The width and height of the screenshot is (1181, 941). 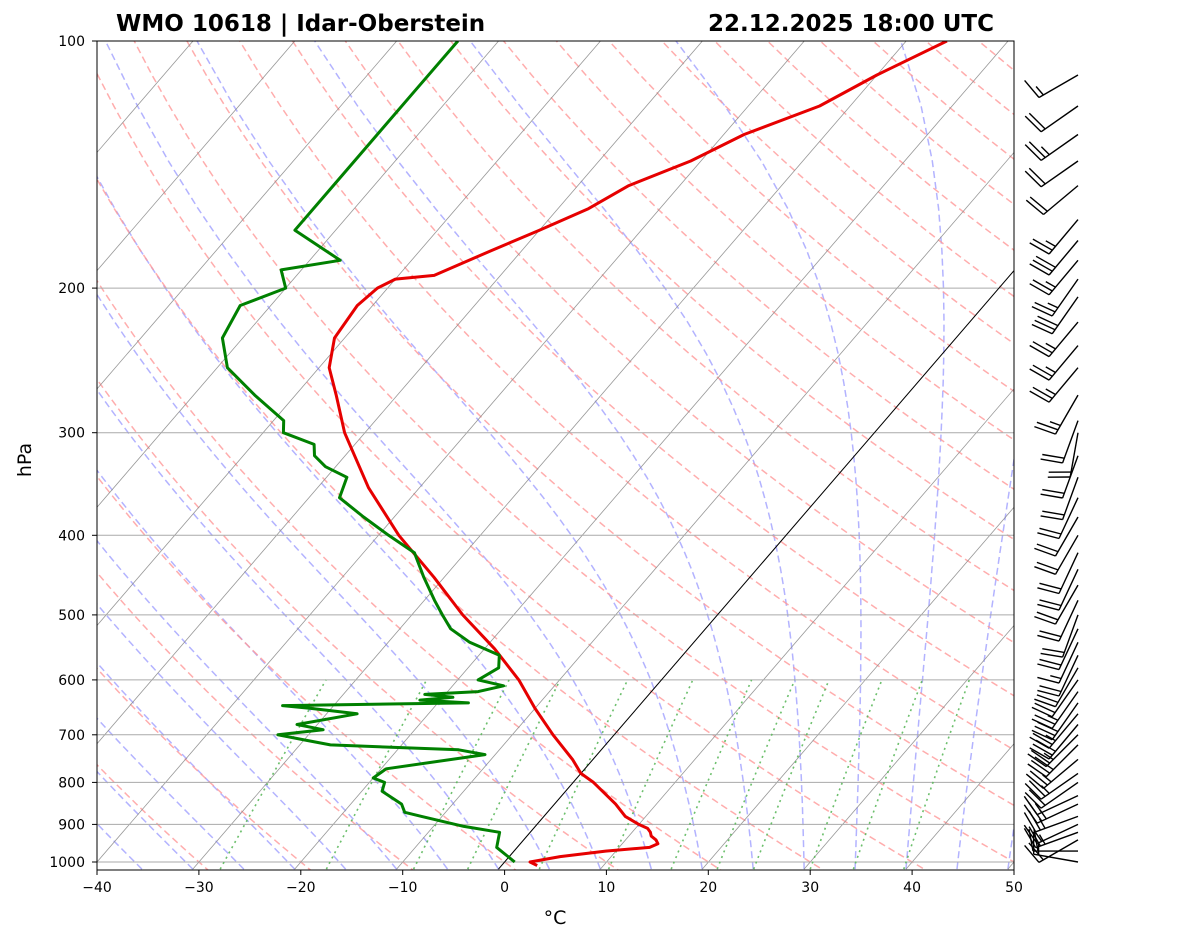 What do you see at coordinates (71, 783) in the screenshot?
I see `y-tick-label: 800` at bounding box center [71, 783].